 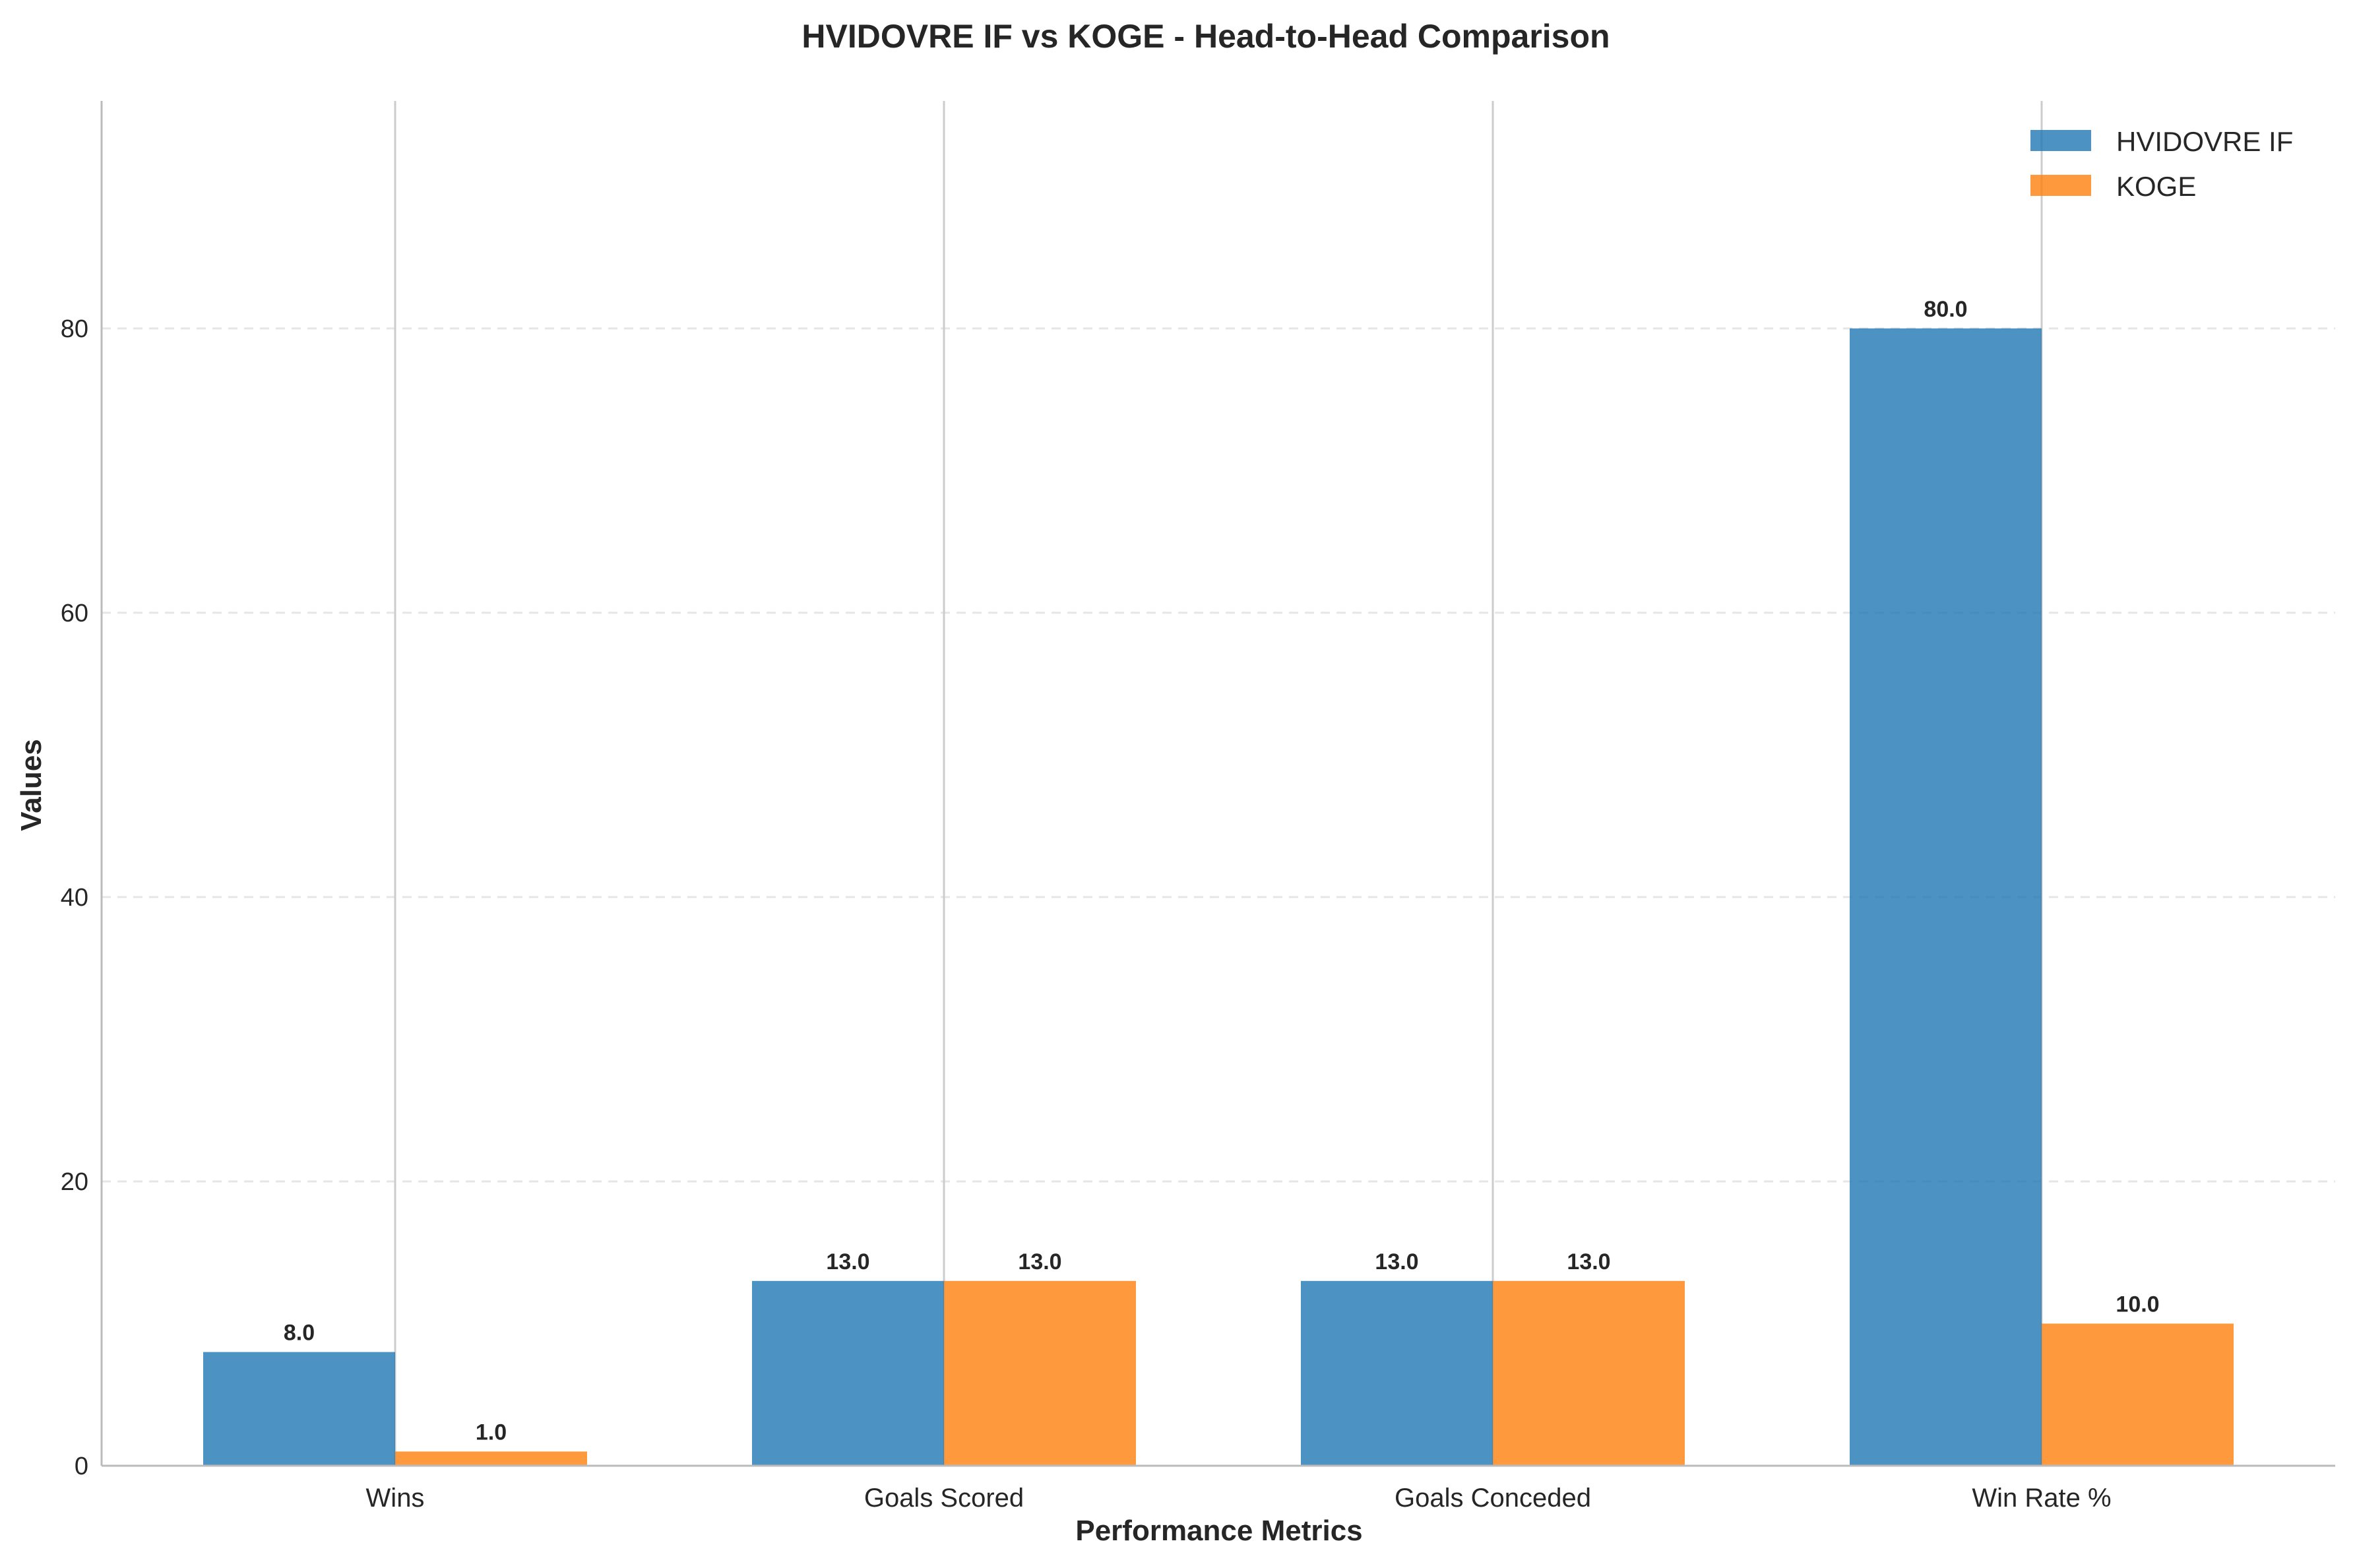 I want to click on legend: HVIDOVRE IF KOGE, so click(x=2162, y=164).